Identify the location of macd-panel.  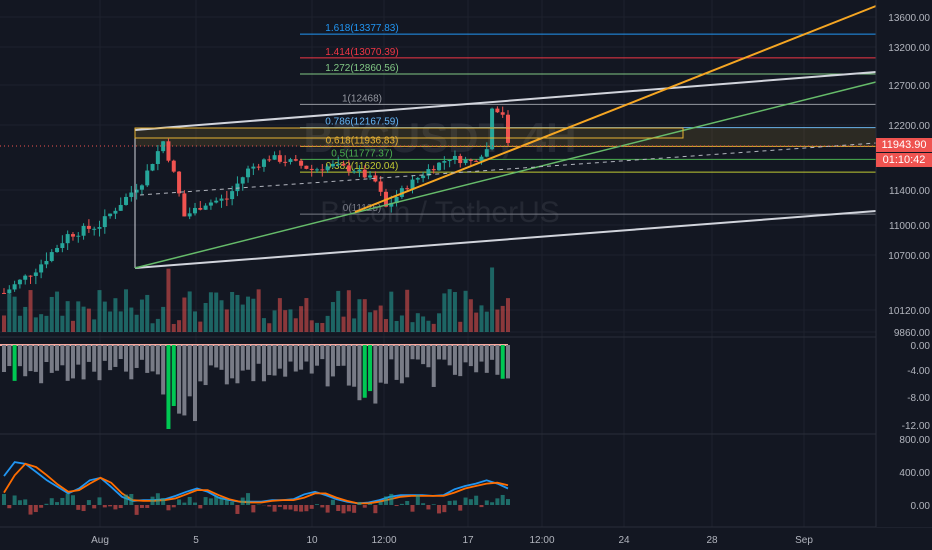
(256, 488).